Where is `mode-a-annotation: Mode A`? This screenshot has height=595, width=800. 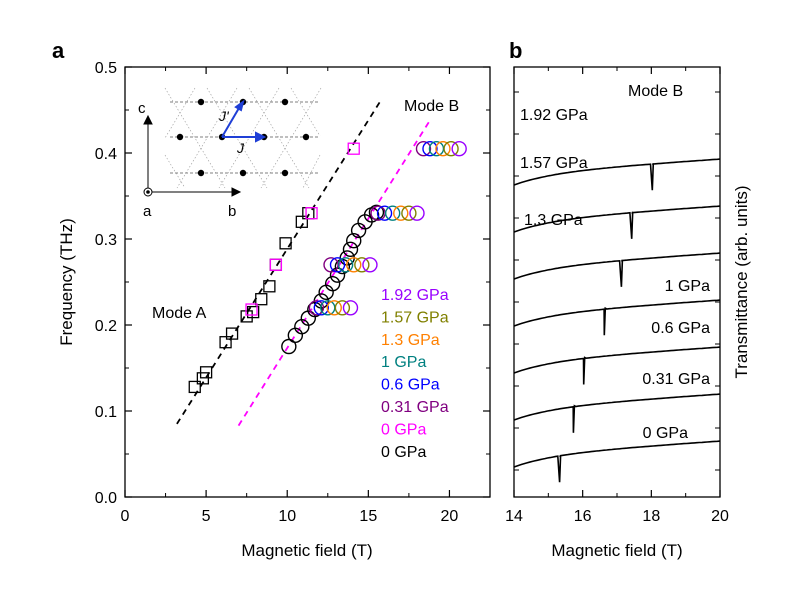 mode-a-annotation: Mode A is located at coordinates (179, 313).